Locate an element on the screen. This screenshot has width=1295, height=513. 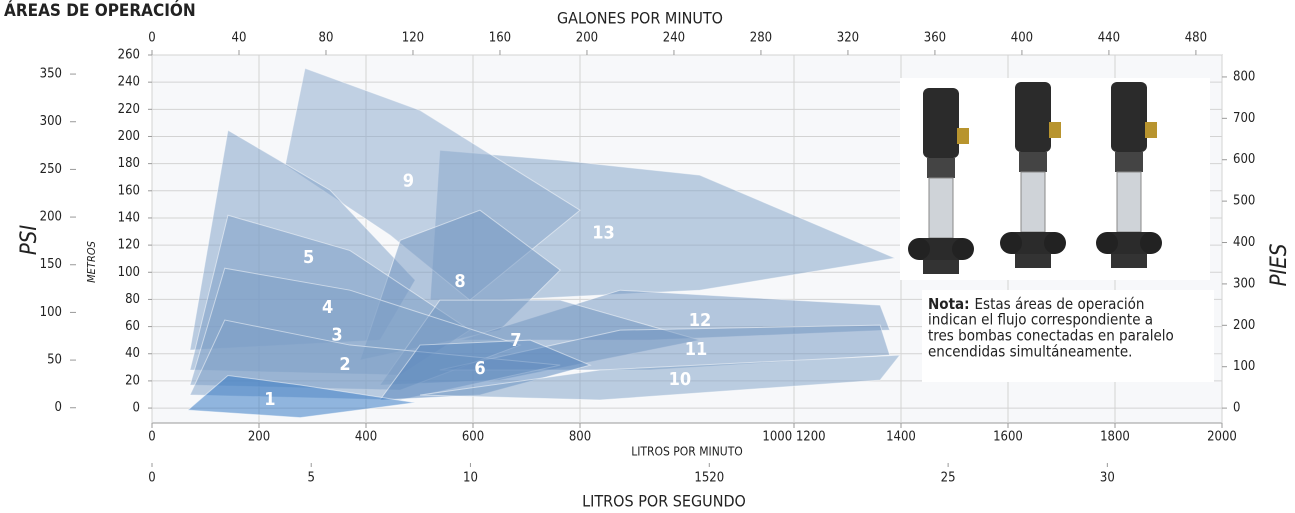
y-tick-label: 20 is located at coordinates (132, 380).